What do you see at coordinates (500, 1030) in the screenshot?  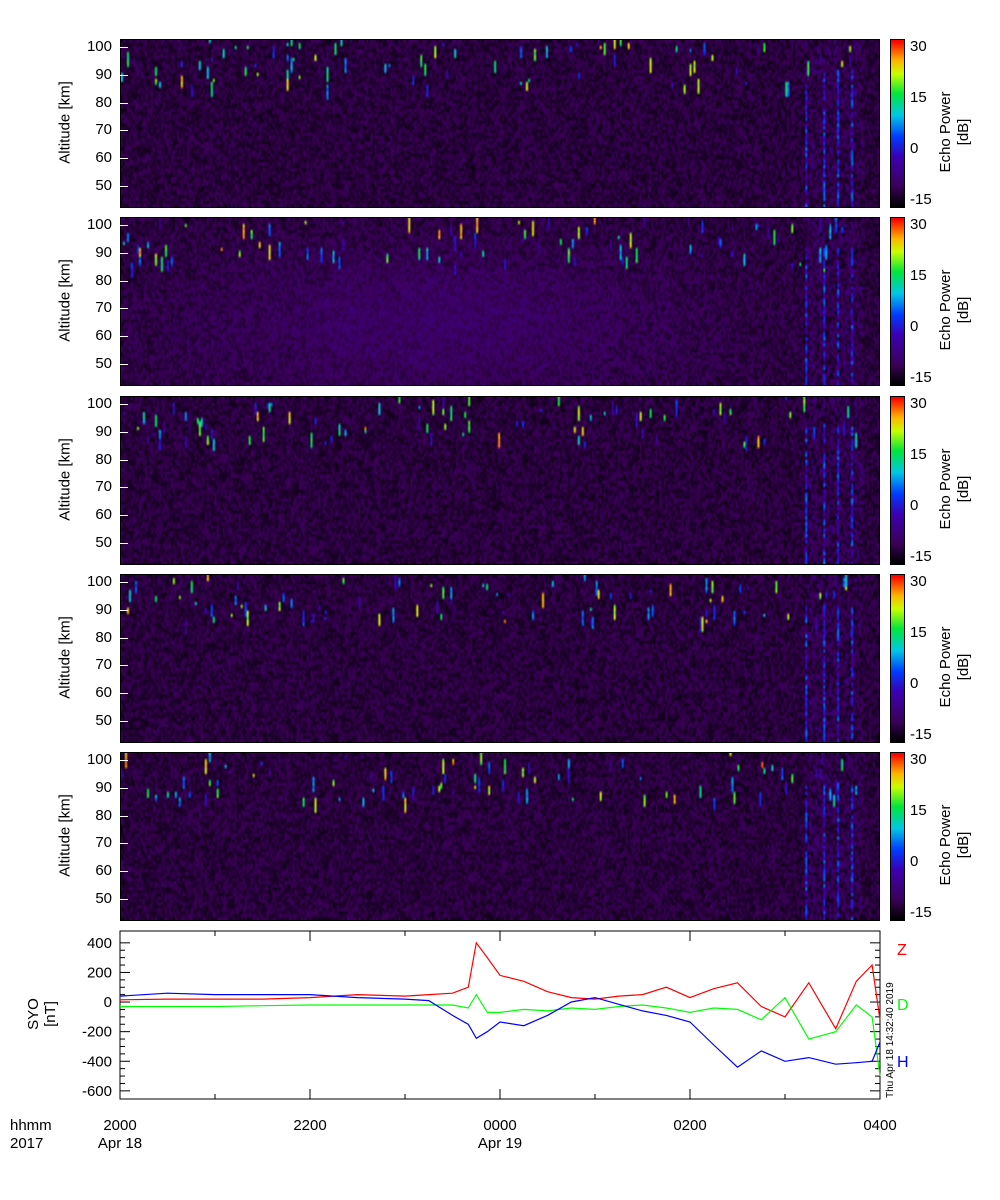 I see `series-line-H` at bounding box center [500, 1030].